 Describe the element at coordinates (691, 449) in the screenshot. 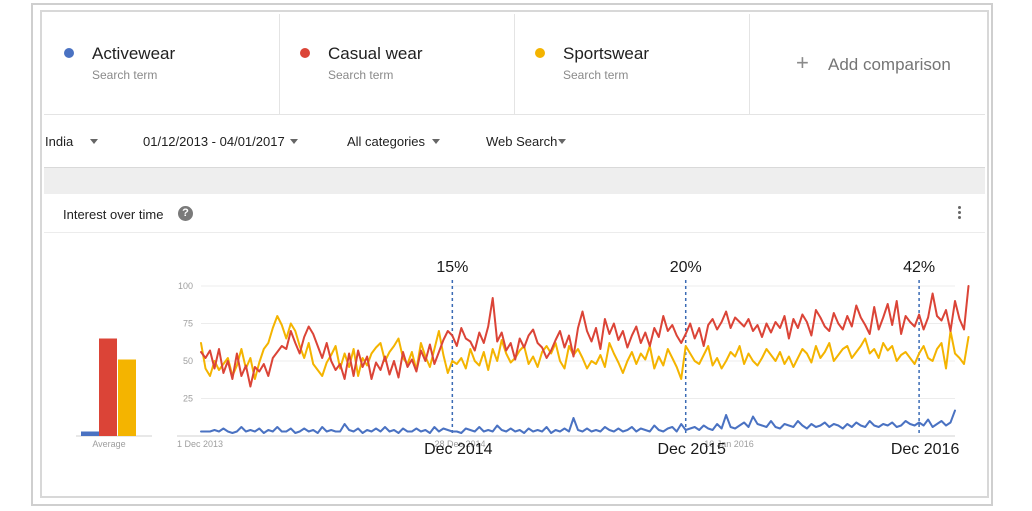

I see `annotation-date: Dec 2015` at that location.